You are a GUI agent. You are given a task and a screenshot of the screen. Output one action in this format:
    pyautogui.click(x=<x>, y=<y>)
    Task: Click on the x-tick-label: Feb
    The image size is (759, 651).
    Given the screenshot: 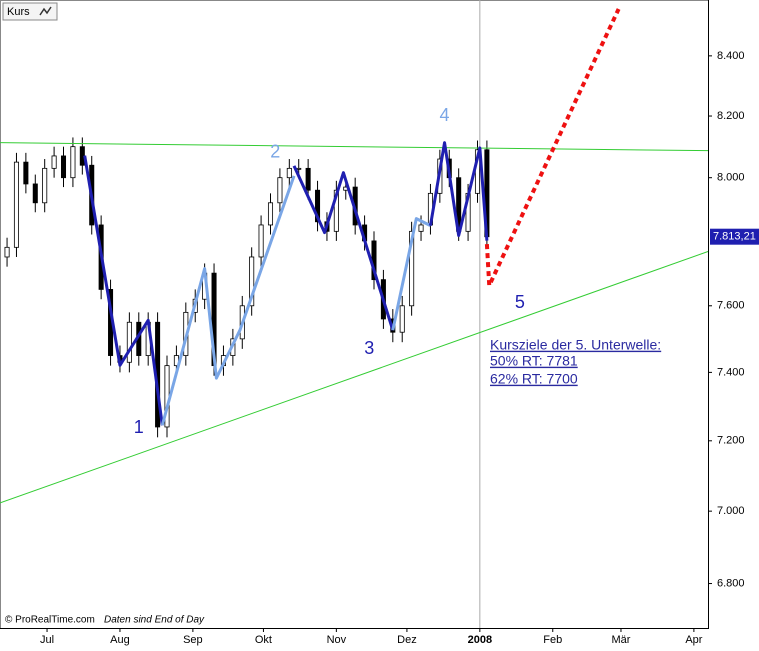 What is the action you would take?
    pyautogui.click(x=552, y=640)
    